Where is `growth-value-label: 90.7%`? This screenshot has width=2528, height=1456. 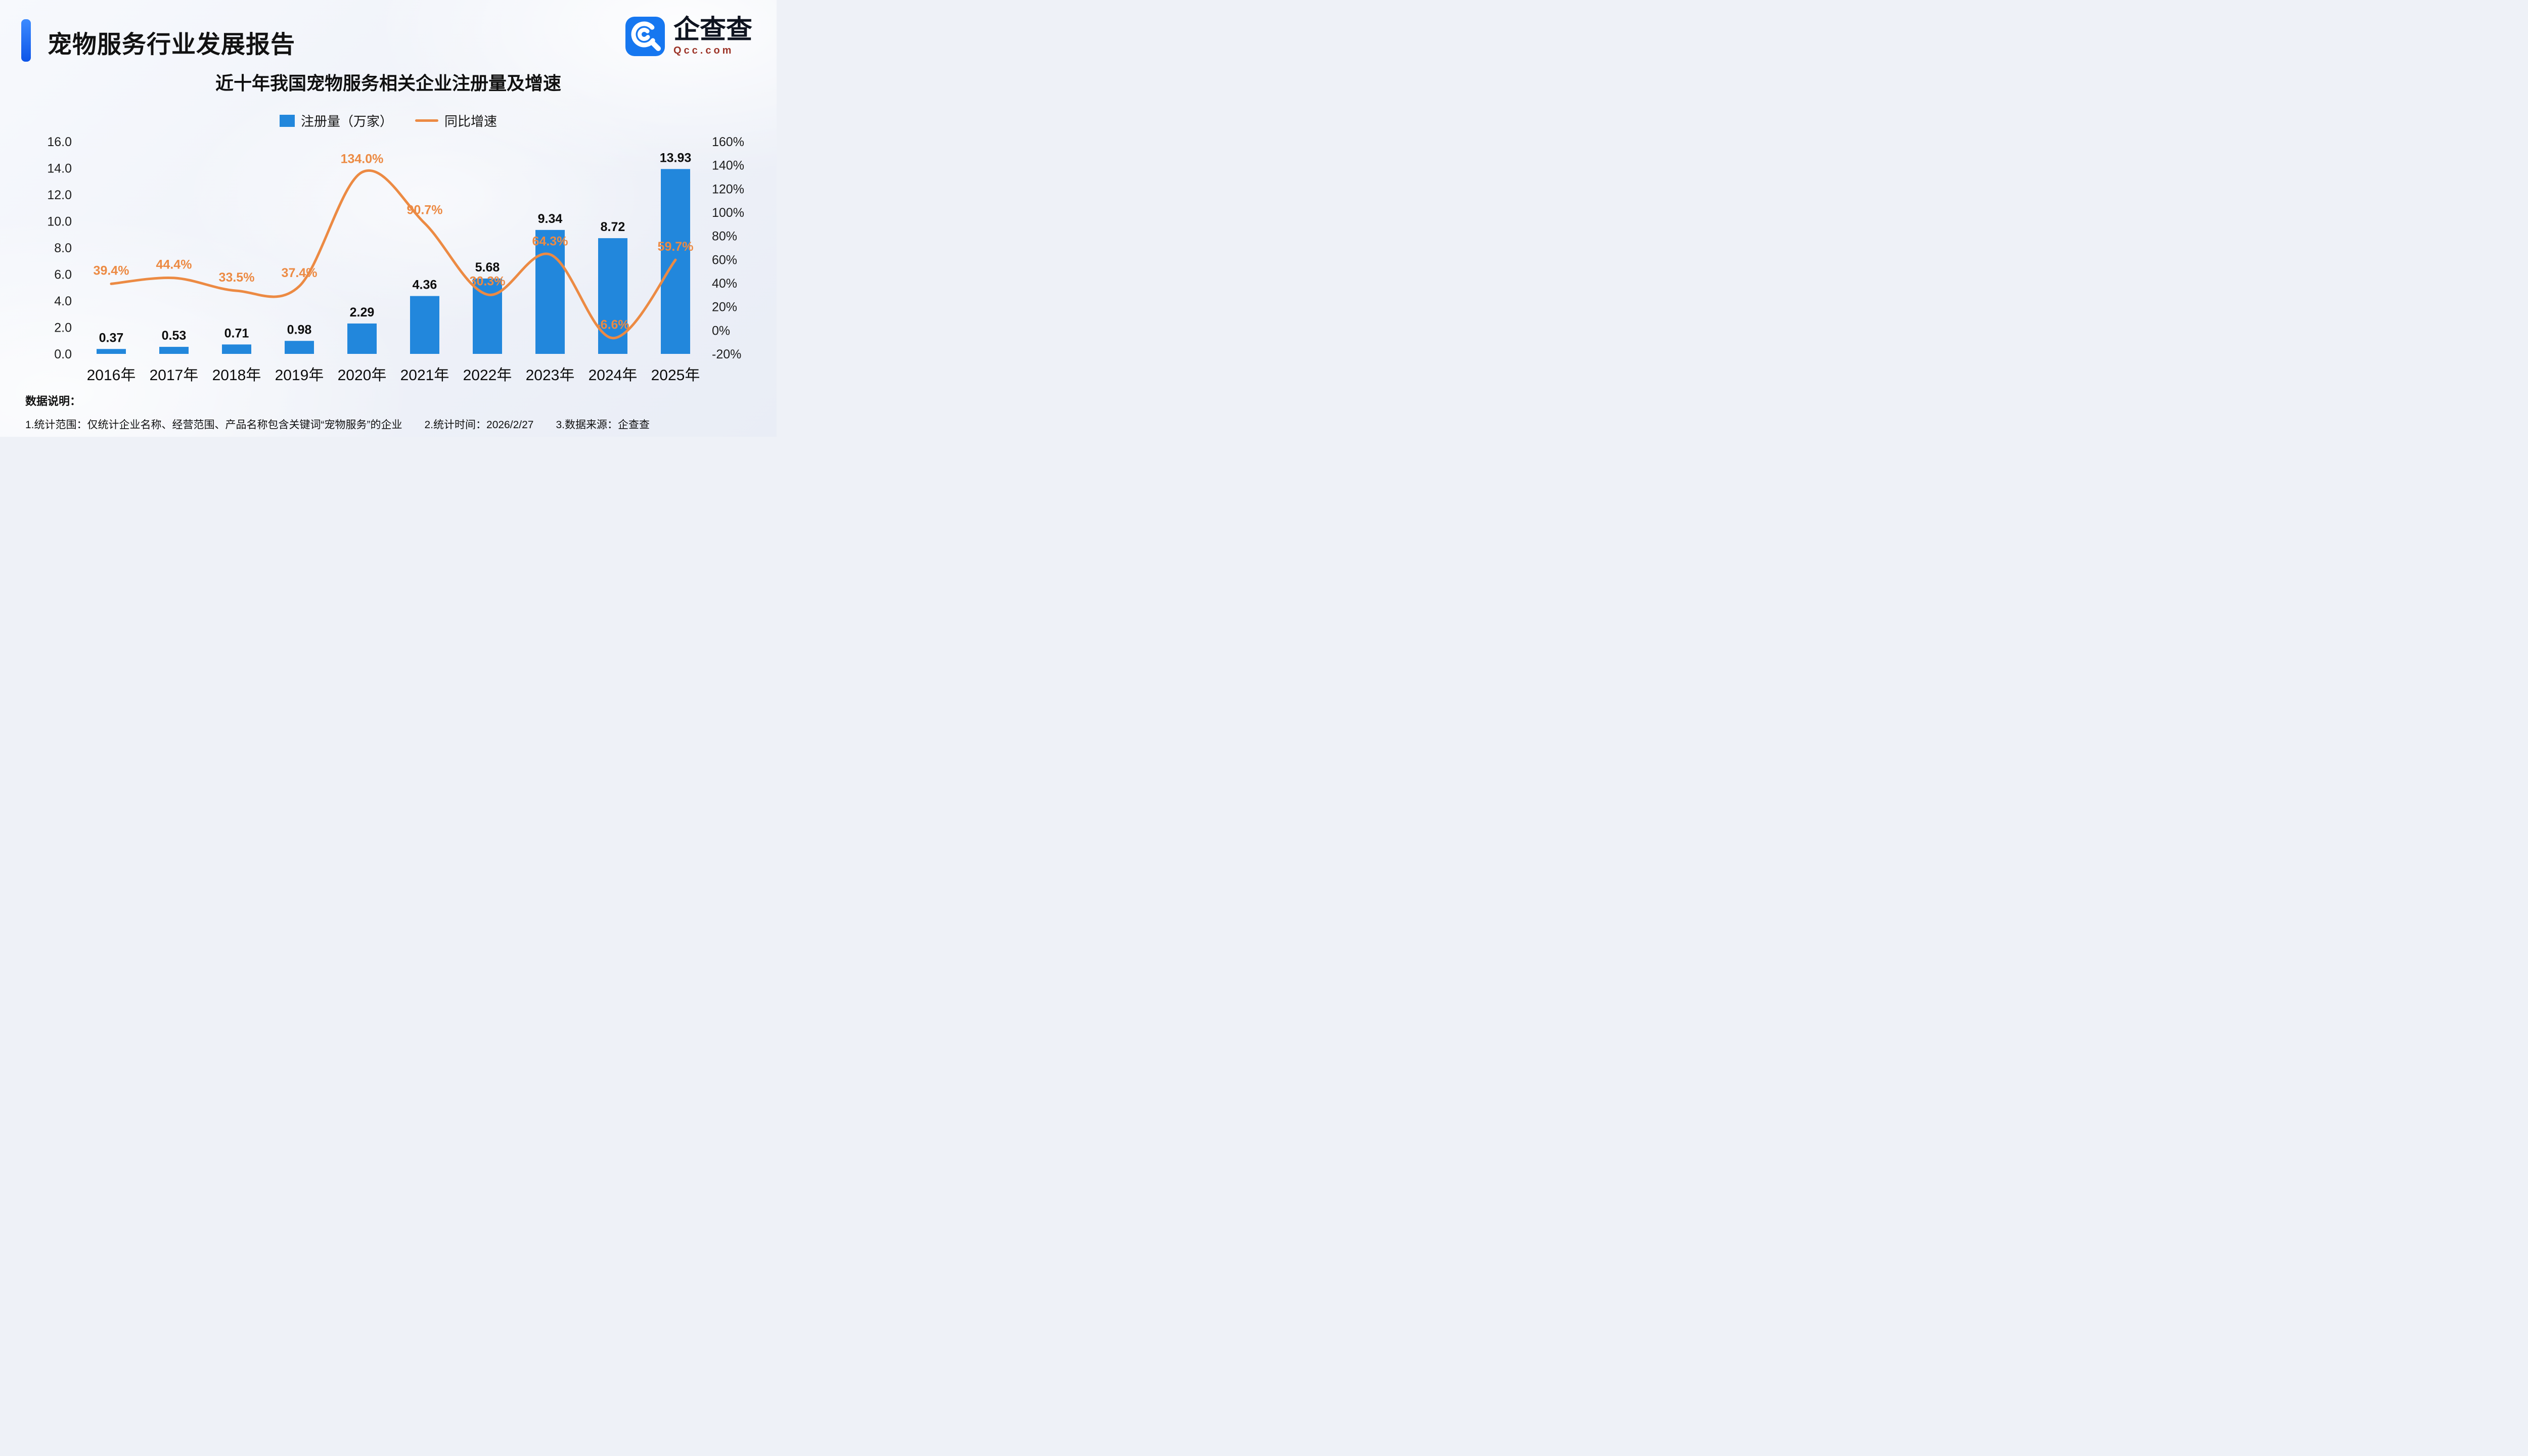 growth-value-label: 90.7% is located at coordinates (425, 210).